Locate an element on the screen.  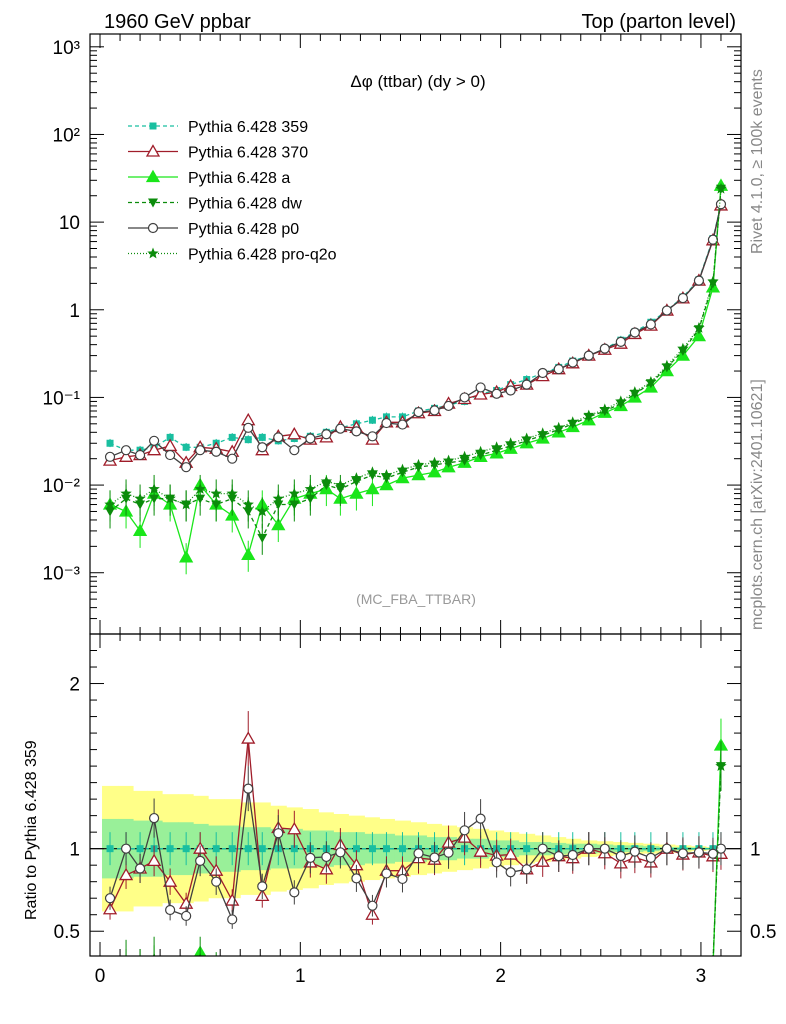
y-tick-label: 10 is located at coordinates (69, 223).